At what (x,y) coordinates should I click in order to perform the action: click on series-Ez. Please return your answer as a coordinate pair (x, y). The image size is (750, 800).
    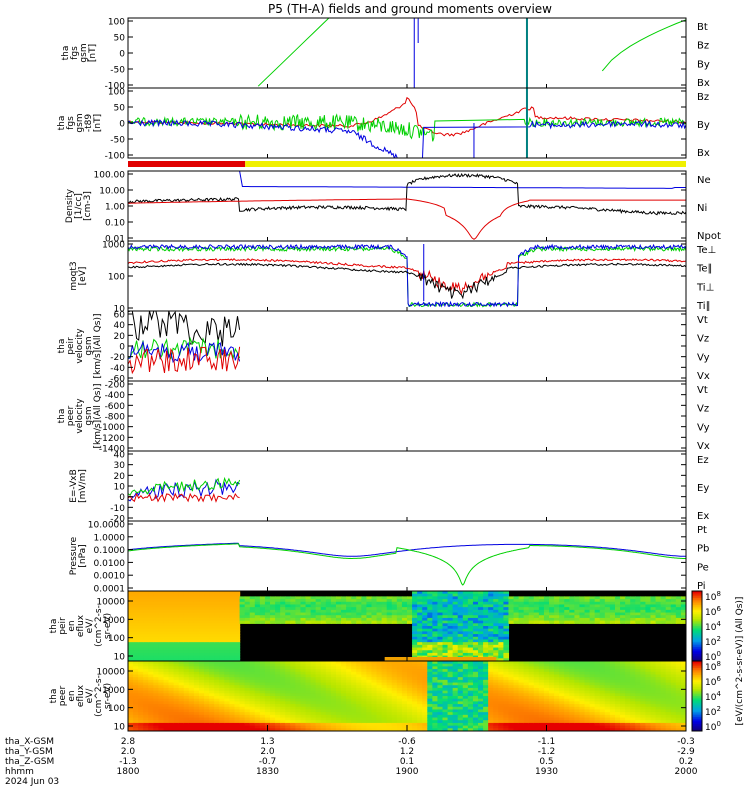
    Looking at the image, I should click on (184, 497).